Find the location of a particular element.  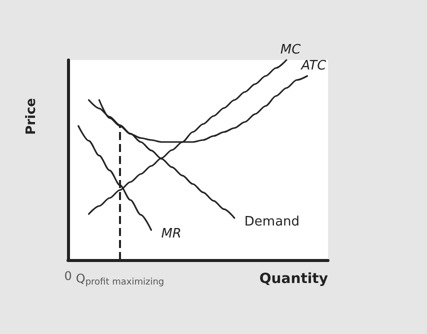

series-label: MC is located at coordinates (291, 50).